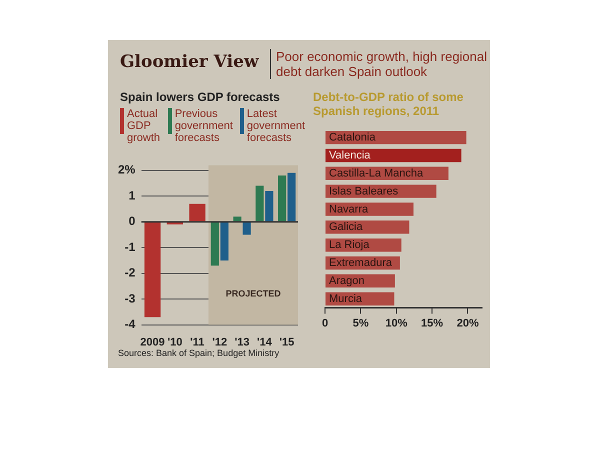 This screenshot has height=462, width=598. I want to click on x-tick-label: '14, so click(265, 342).